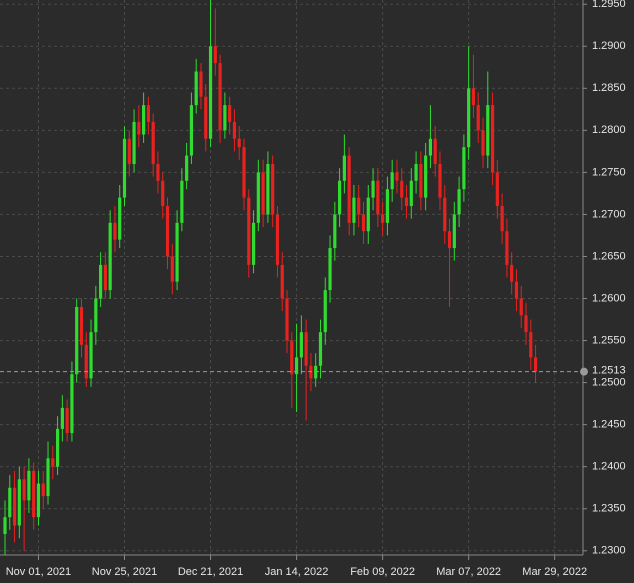  Describe the element at coordinates (609, 172) in the screenshot. I see `y-tick-label: 1.2750` at that location.